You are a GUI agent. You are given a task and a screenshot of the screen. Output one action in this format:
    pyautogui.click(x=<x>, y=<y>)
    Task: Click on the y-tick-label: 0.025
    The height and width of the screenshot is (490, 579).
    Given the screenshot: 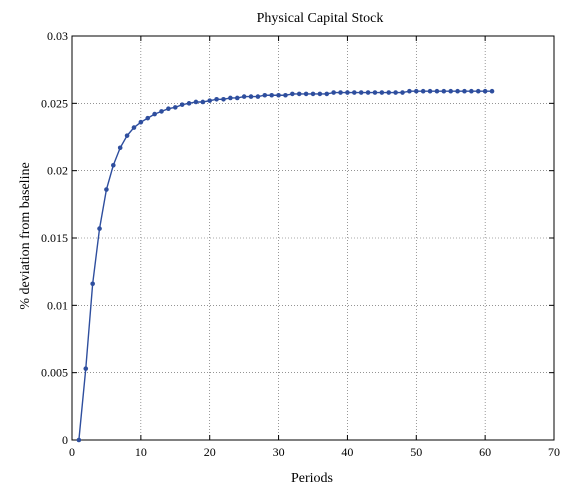 What is the action you would take?
    pyautogui.click(x=54, y=103)
    